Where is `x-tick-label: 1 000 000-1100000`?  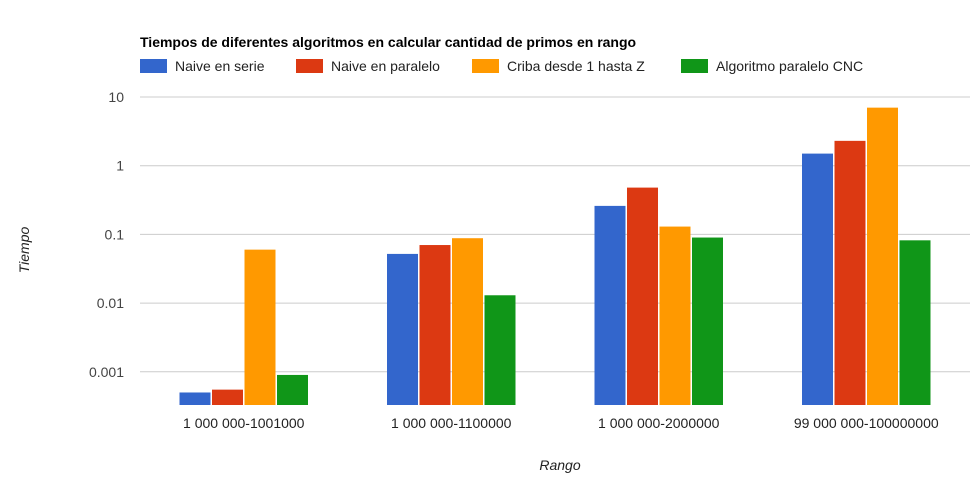
x-tick-label: 1 000 000-1100000 is located at coordinates (451, 423).